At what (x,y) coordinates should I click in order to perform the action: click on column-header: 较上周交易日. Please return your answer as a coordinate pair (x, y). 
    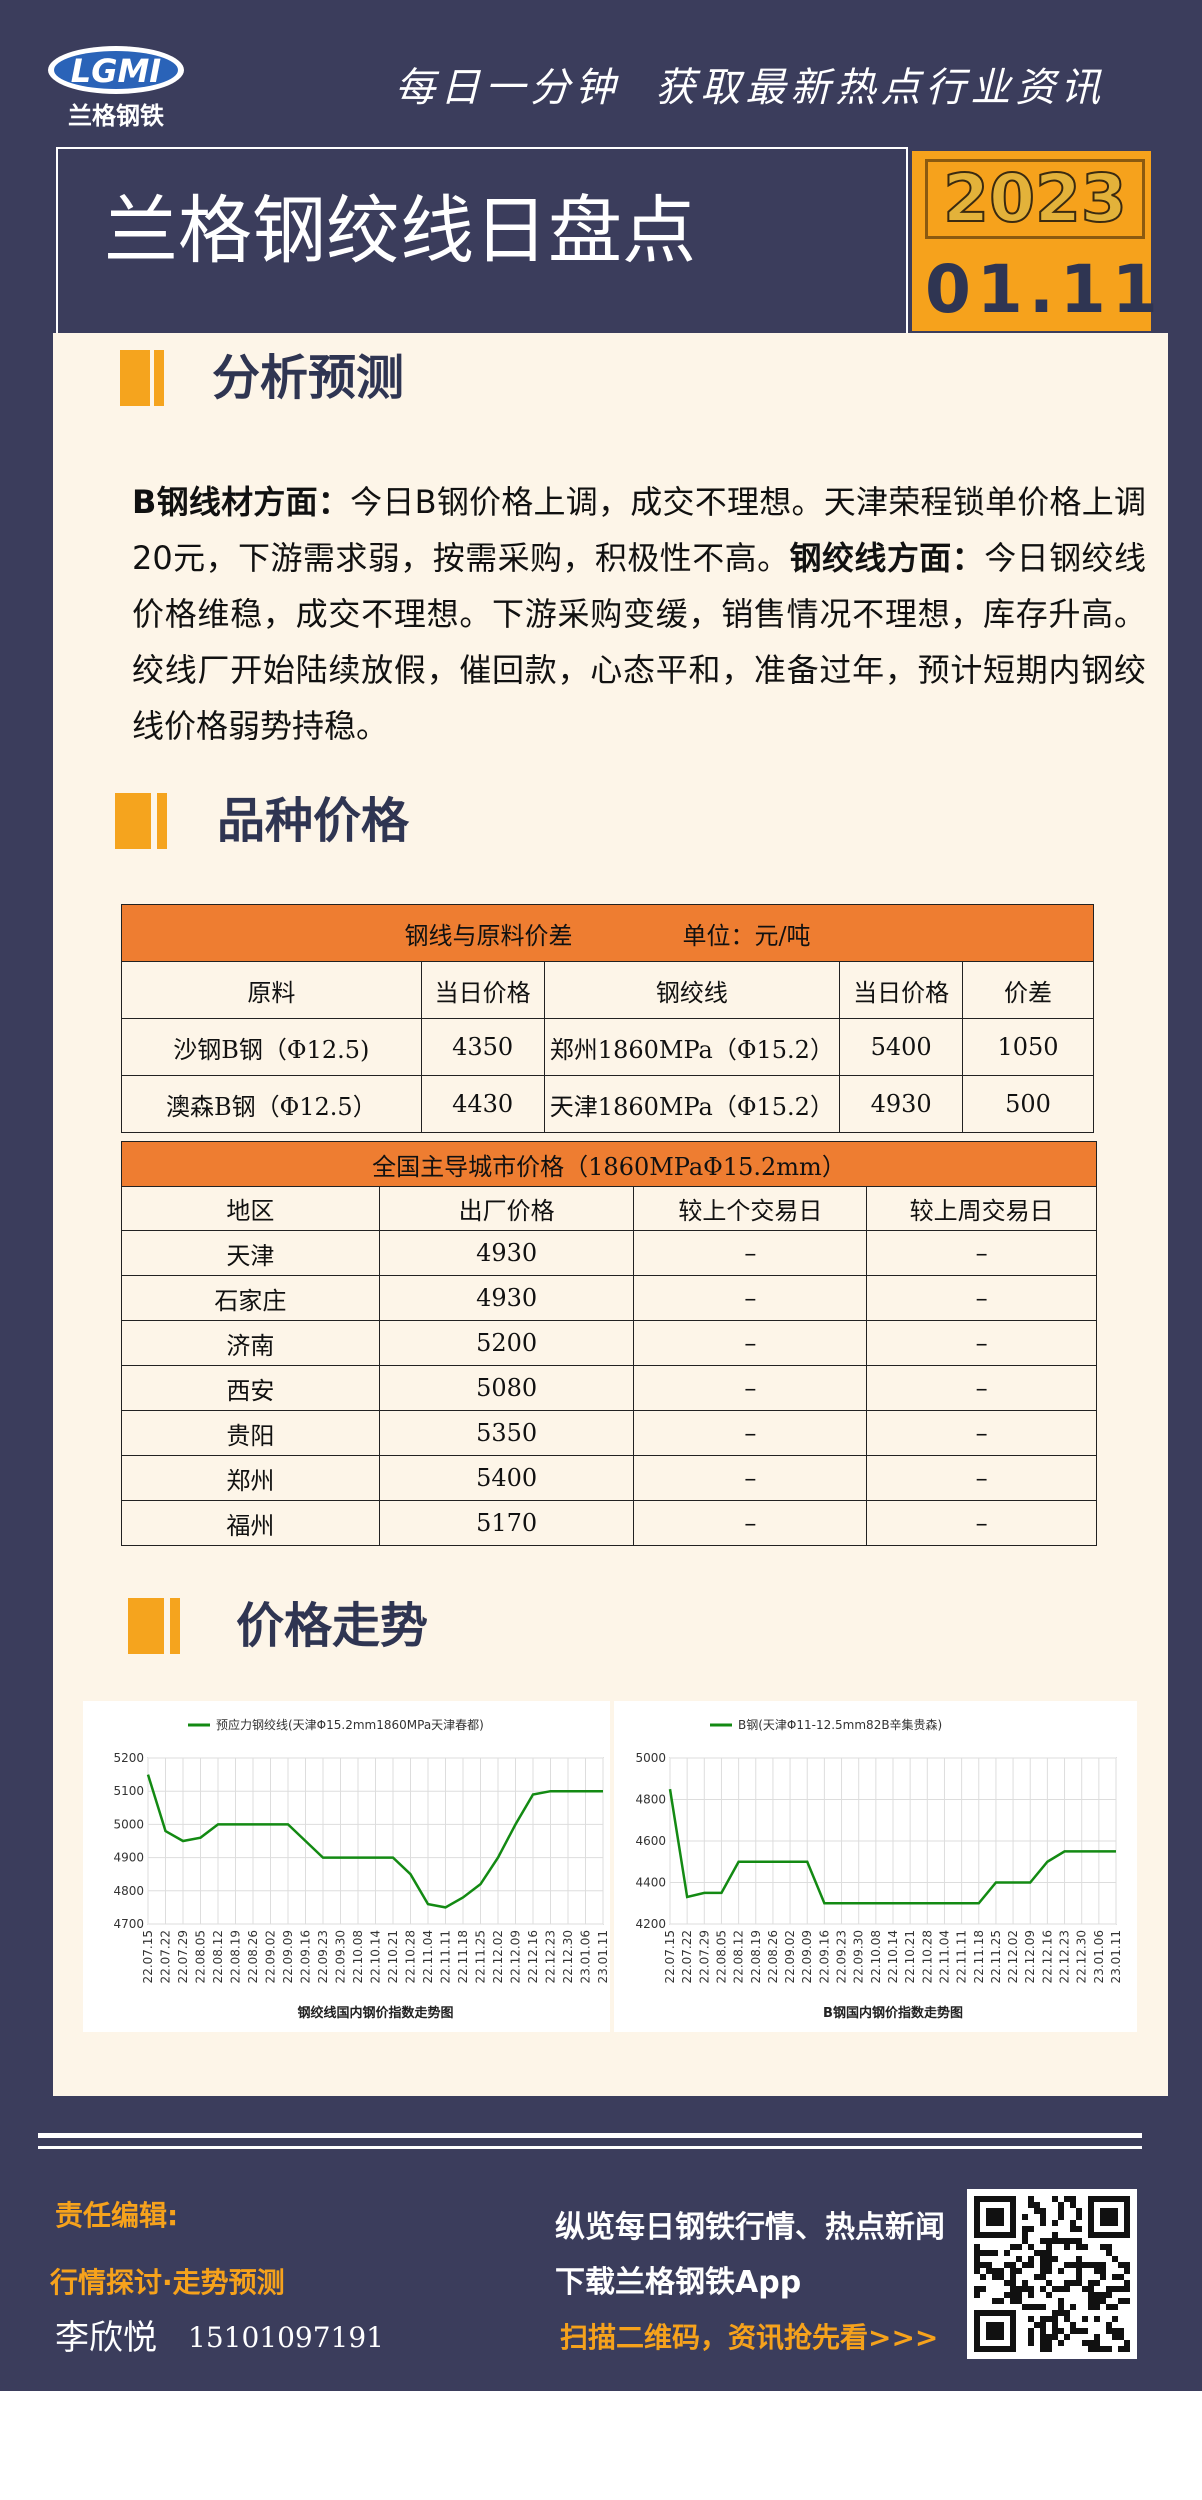
    Looking at the image, I should click on (981, 1208).